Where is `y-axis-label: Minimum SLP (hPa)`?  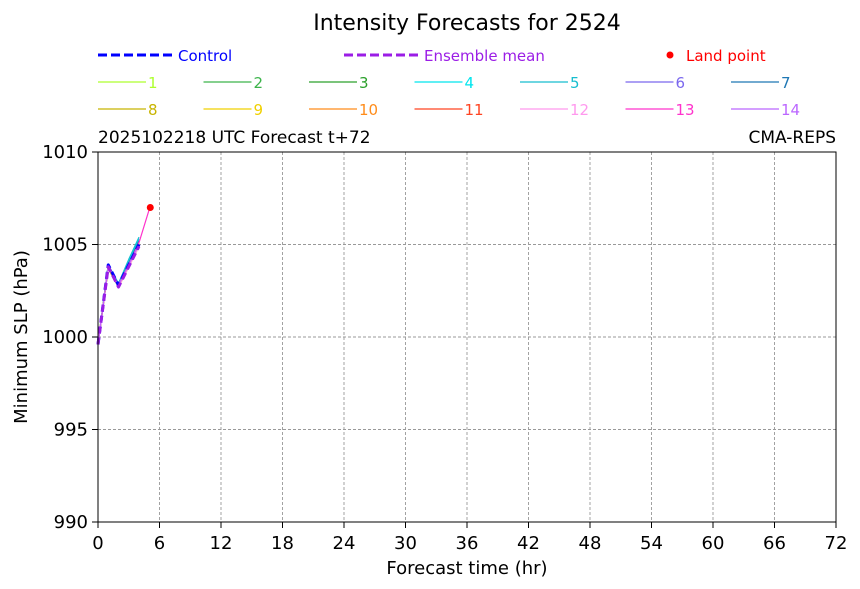
y-axis-label: Minimum SLP (hPa) is located at coordinates (21, 337).